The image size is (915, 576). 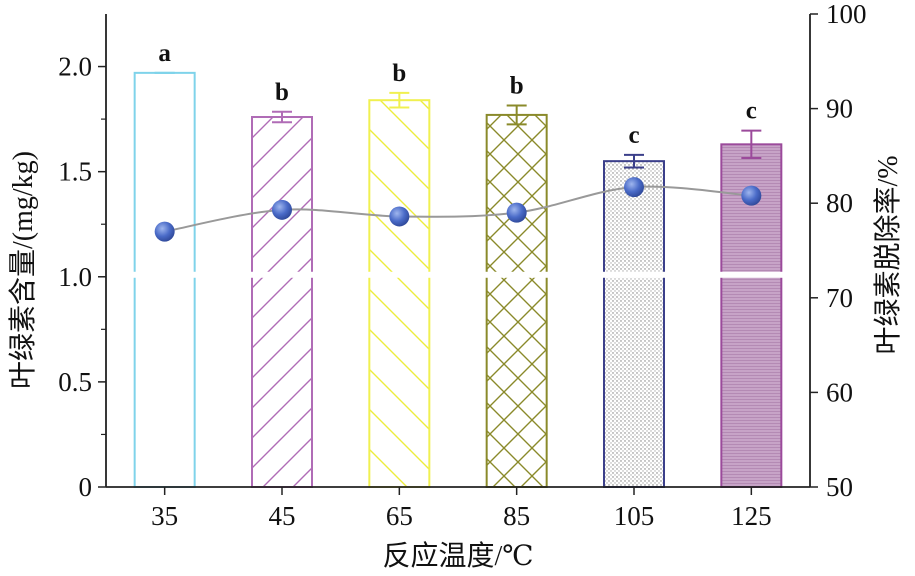 I want to click on y-right-tick-label-90: 90, so click(x=839, y=109).